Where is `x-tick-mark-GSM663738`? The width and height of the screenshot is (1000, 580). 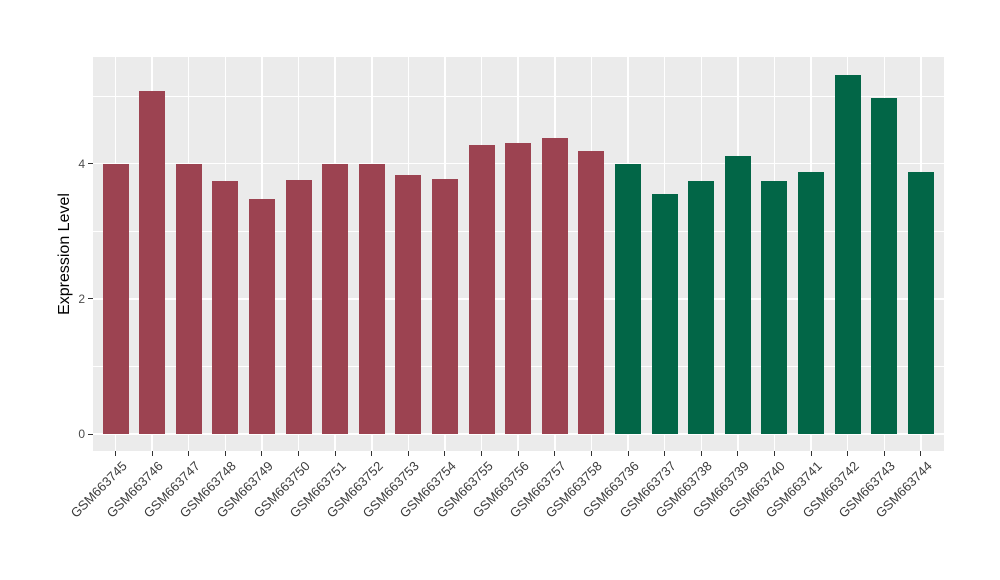
x-tick-mark-GSM663738 is located at coordinates (701, 453).